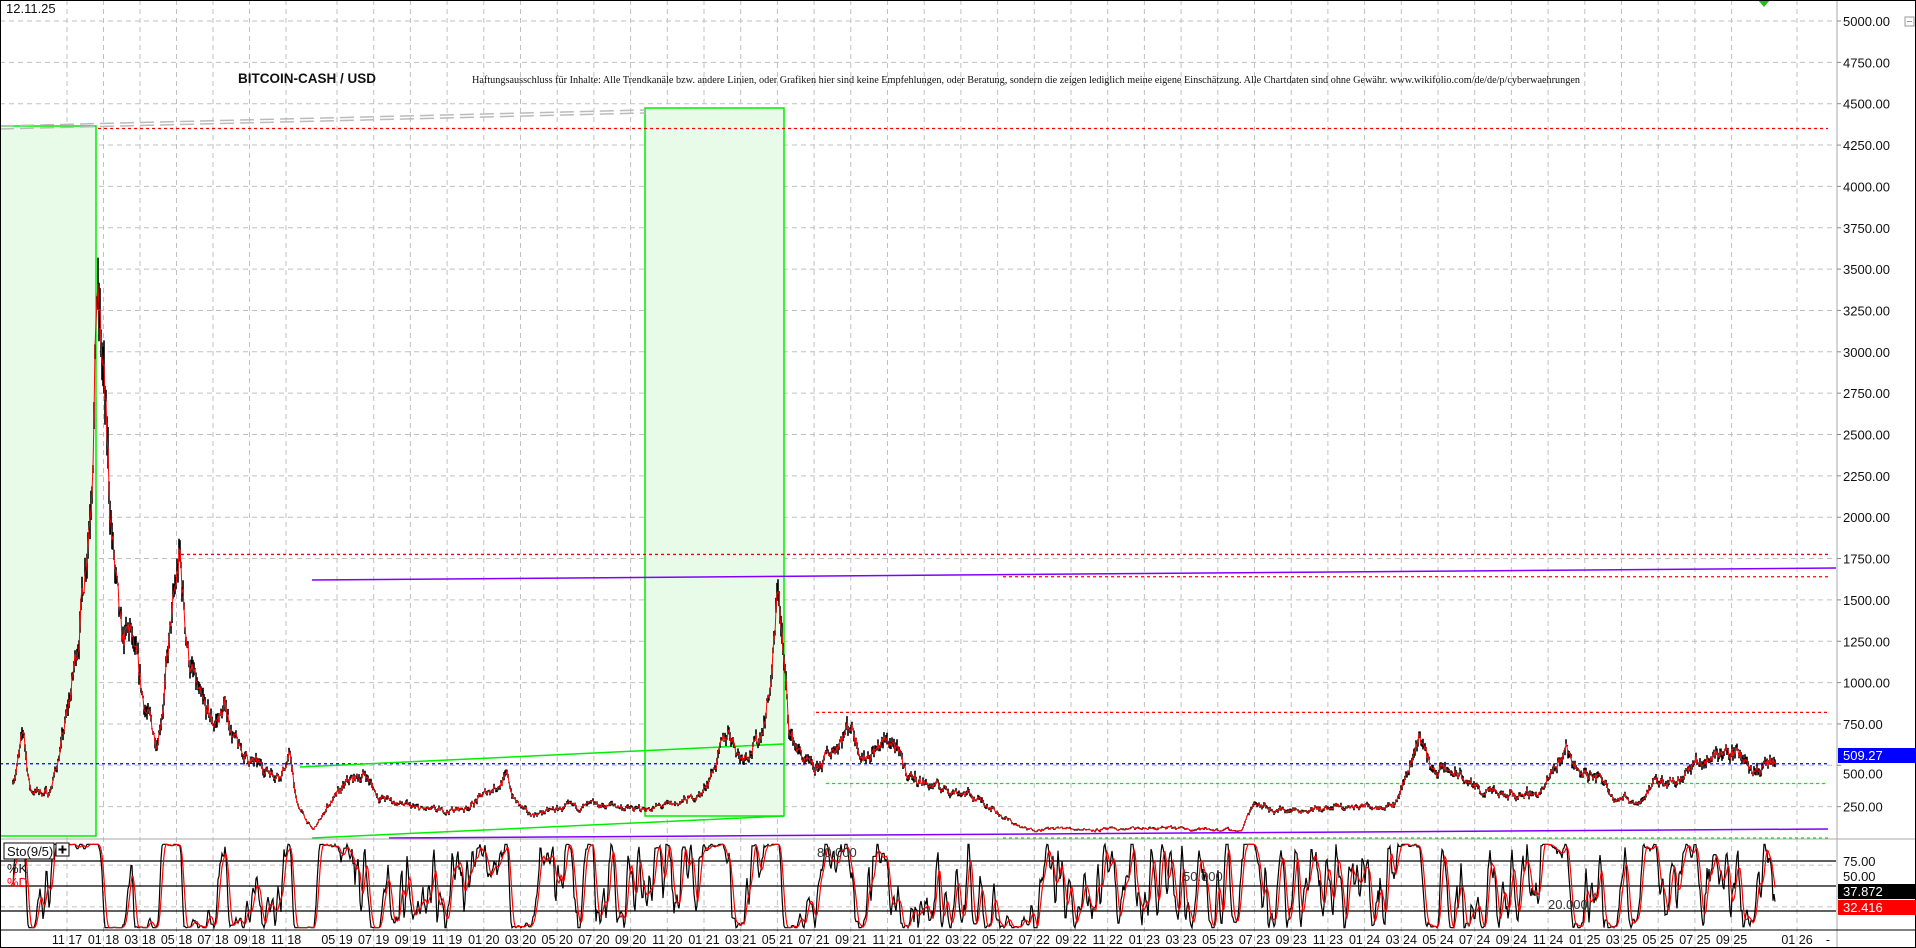 This screenshot has width=1916, height=948. What do you see at coordinates (1863, 755) in the screenshot?
I see `last-price-value: 509.27` at bounding box center [1863, 755].